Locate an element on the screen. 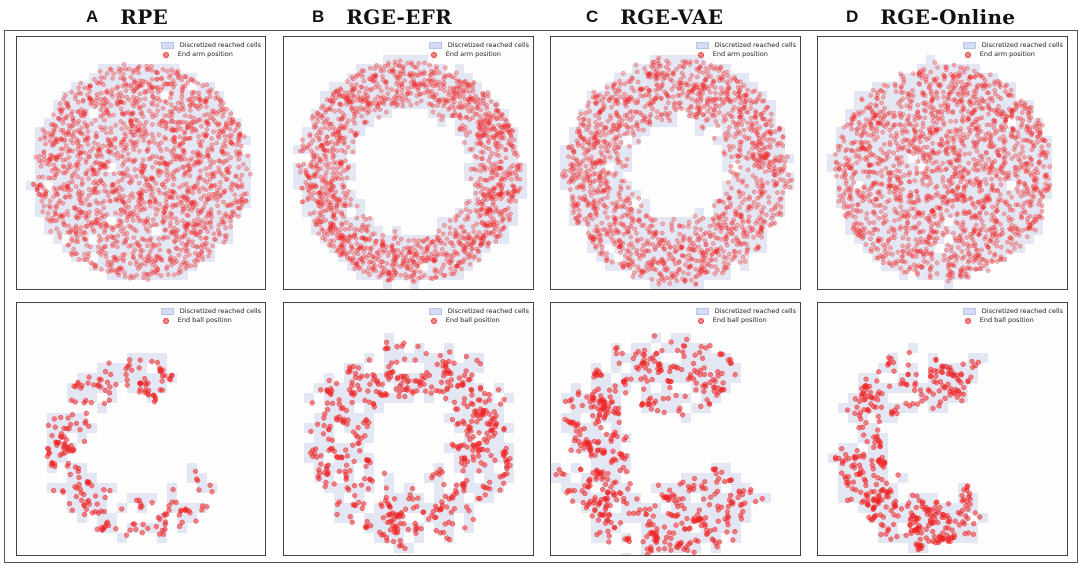  legend-item-points: End arm position is located at coordinates (479, 54).